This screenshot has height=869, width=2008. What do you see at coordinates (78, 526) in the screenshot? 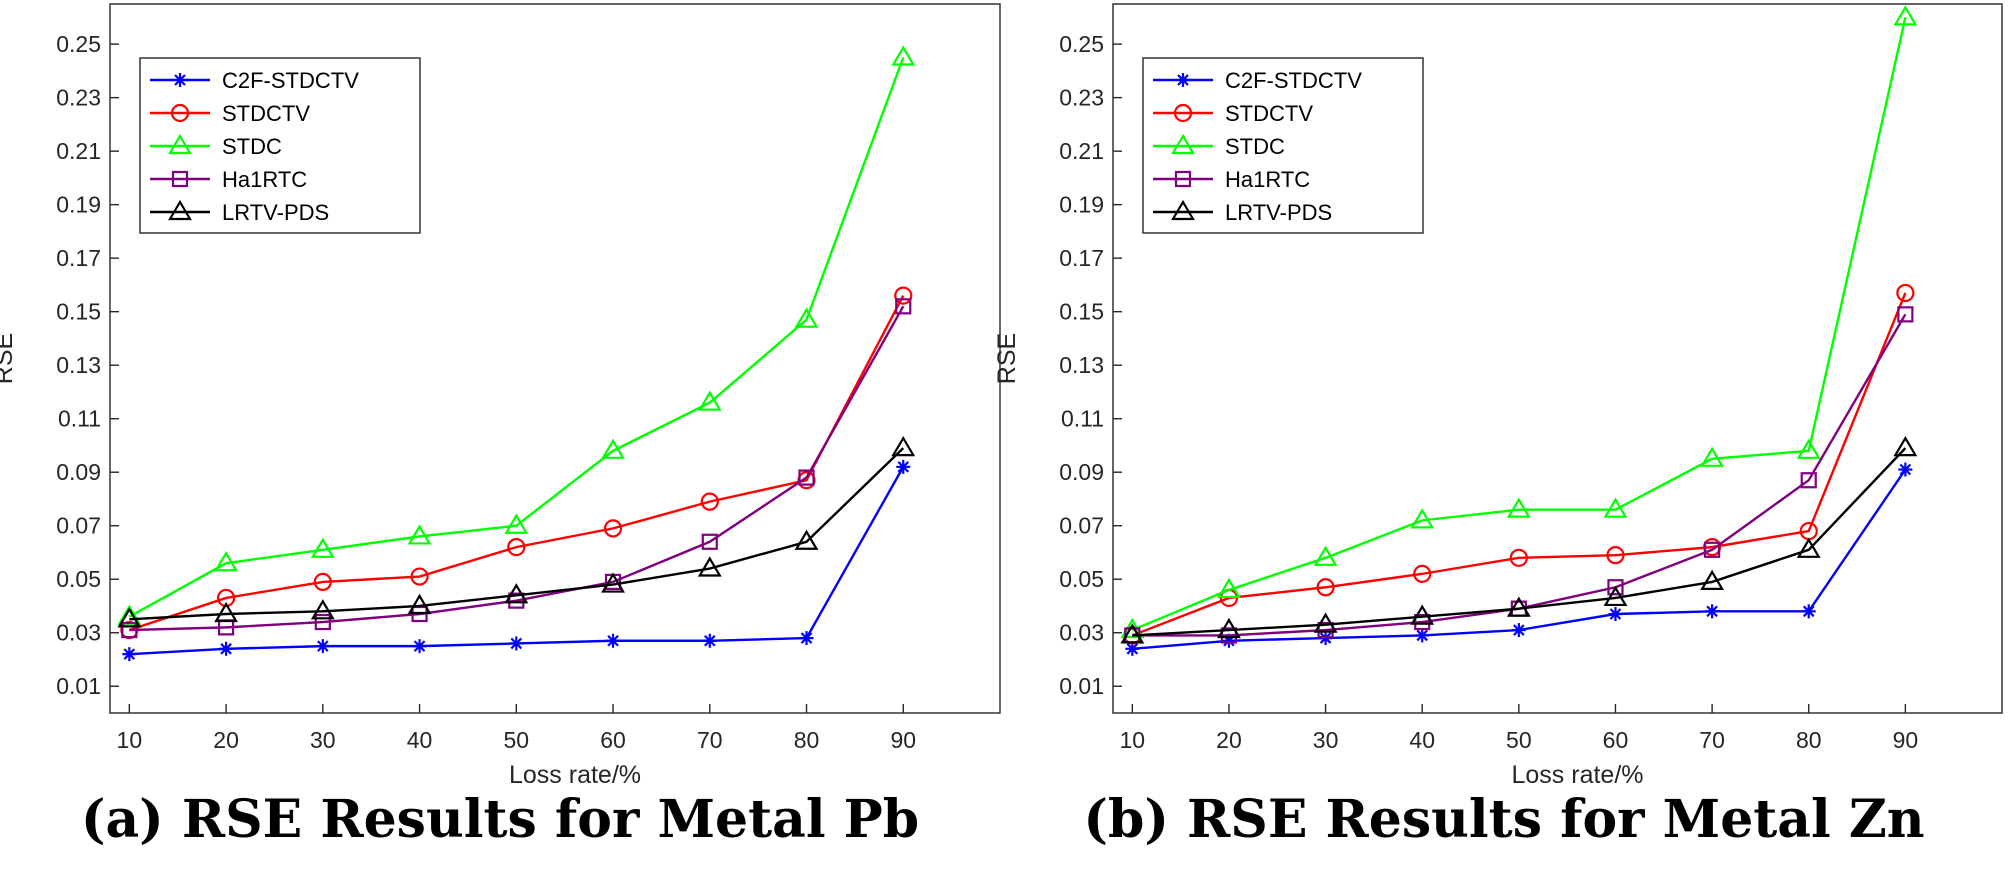
I see `y-tick-label: 0.07` at bounding box center [78, 526].